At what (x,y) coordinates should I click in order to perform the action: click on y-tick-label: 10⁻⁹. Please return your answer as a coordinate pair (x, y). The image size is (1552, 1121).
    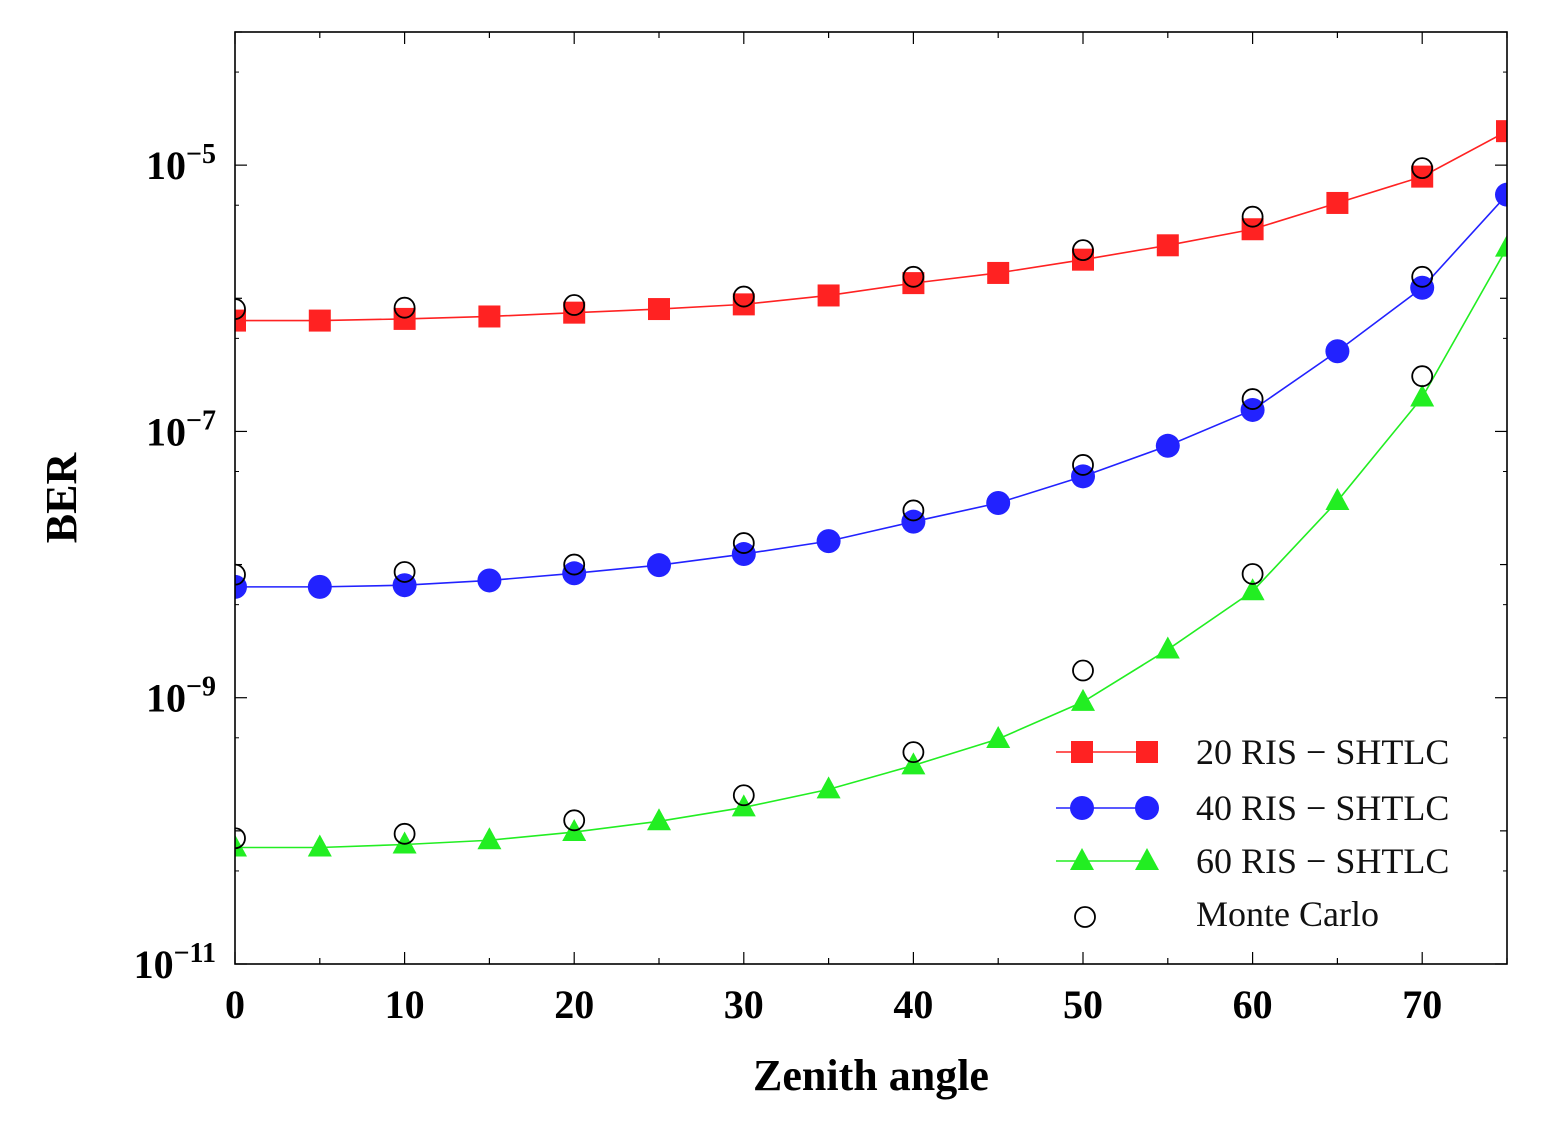
    Looking at the image, I should click on (181, 696).